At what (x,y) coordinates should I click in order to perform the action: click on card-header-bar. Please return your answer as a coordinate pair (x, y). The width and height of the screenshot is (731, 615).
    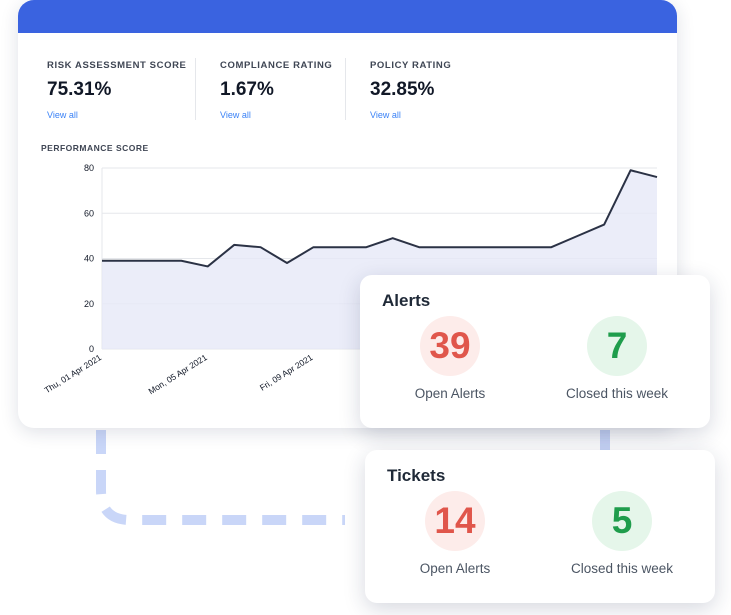
    Looking at the image, I should click on (347, 16).